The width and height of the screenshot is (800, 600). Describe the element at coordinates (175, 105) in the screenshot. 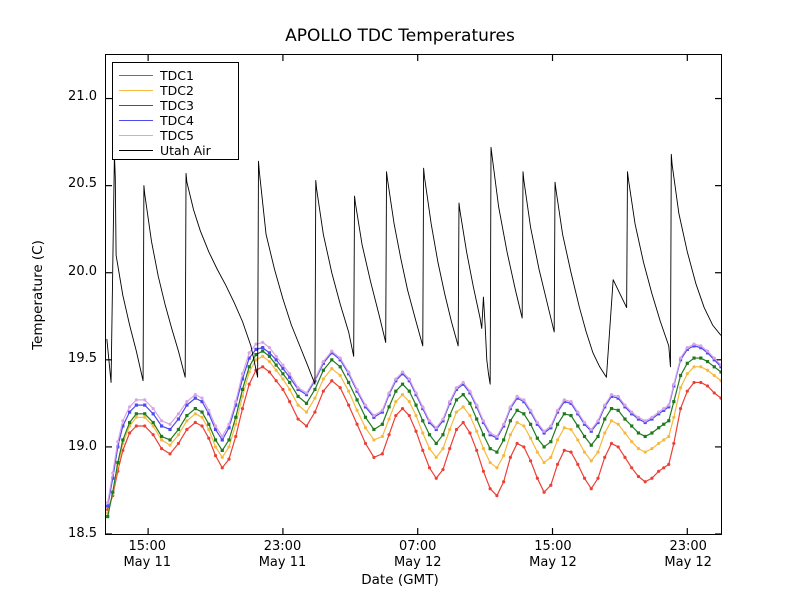

I see `legend-item-tdc3: TDC3` at that location.